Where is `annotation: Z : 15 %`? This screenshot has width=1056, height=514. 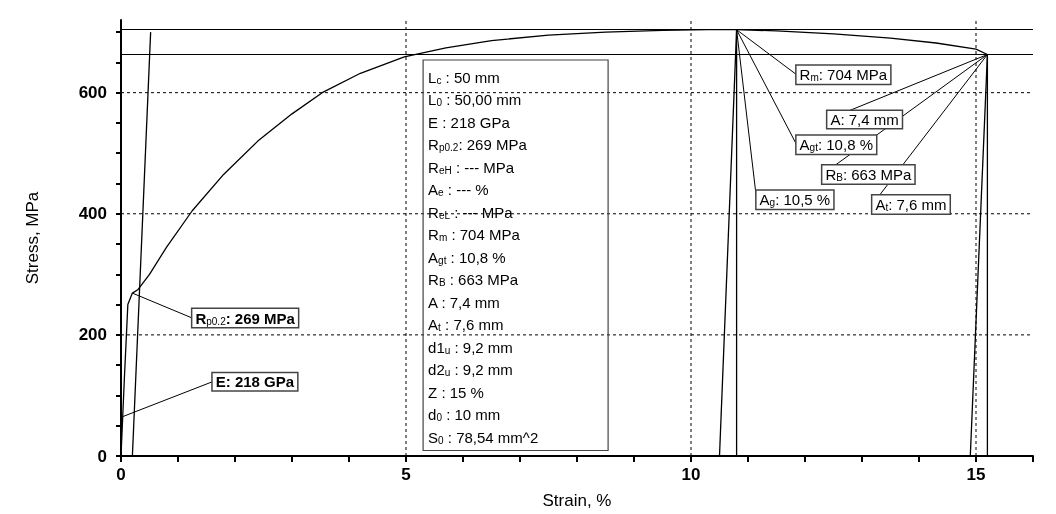
annotation: Z : 15 % is located at coordinates (456, 392).